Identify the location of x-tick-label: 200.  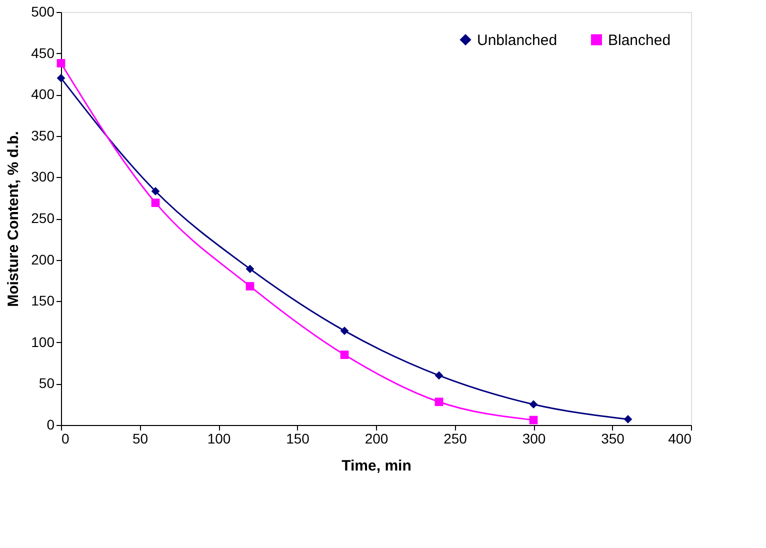
(376, 438).